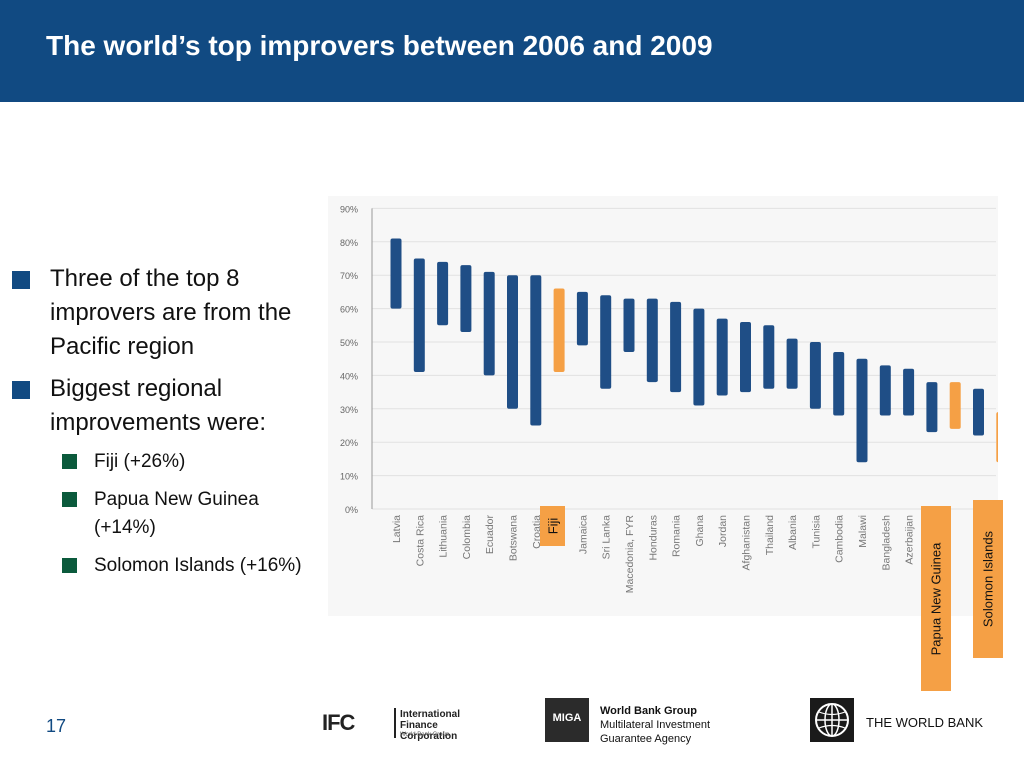 The width and height of the screenshot is (1024, 768). What do you see at coordinates (723, 531) in the screenshot?
I see `x-tick-label: Jordan` at bounding box center [723, 531].